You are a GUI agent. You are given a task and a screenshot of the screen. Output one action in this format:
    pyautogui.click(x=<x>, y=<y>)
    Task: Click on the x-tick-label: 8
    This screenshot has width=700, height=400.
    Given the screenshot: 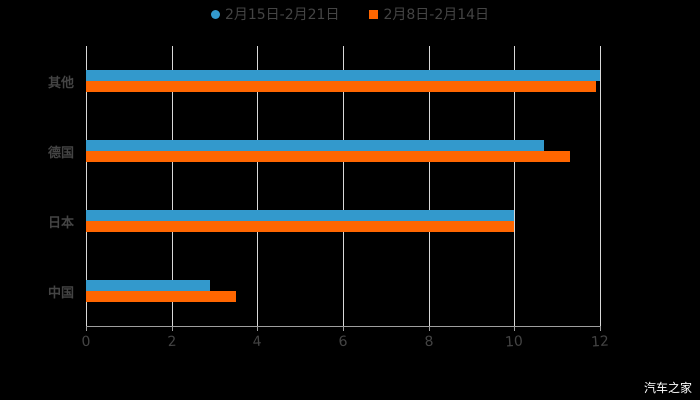 What is the action you would take?
    pyautogui.click(x=428, y=342)
    